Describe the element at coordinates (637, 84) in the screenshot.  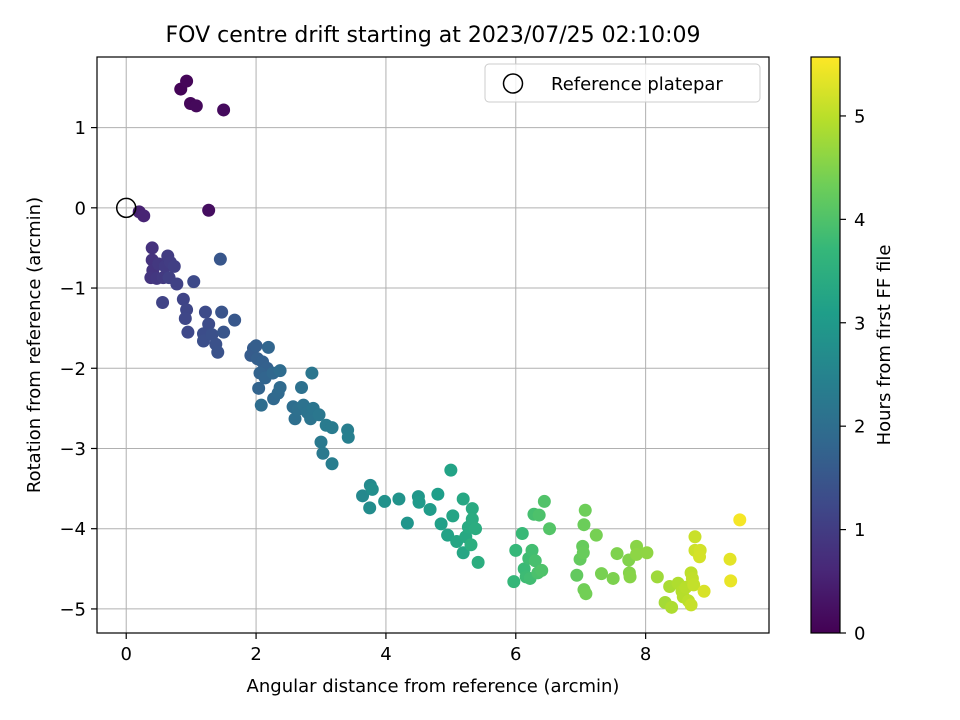
I see `legend-reference-label: Reference platepar` at that location.